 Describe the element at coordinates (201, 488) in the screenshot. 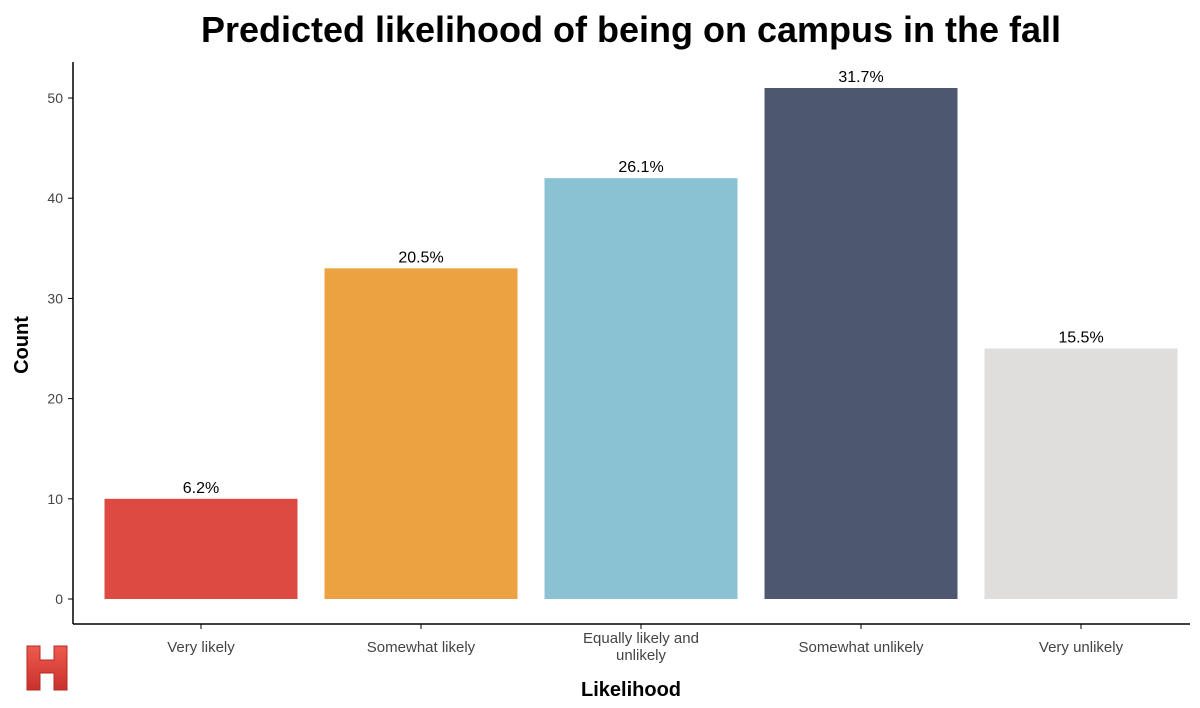

I see `bar-data-label: 6.2%` at that location.